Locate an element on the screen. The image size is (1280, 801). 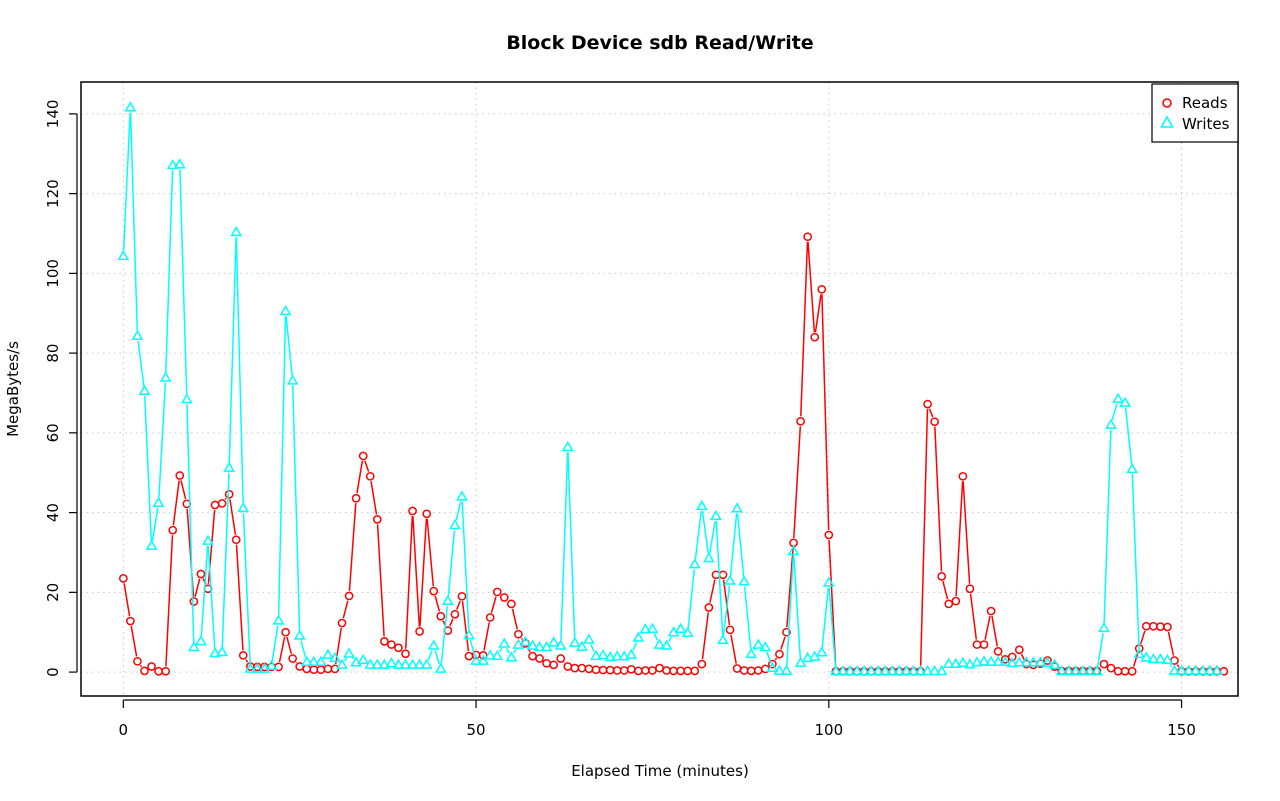
legend-label-reads: Reads is located at coordinates (1205, 103).